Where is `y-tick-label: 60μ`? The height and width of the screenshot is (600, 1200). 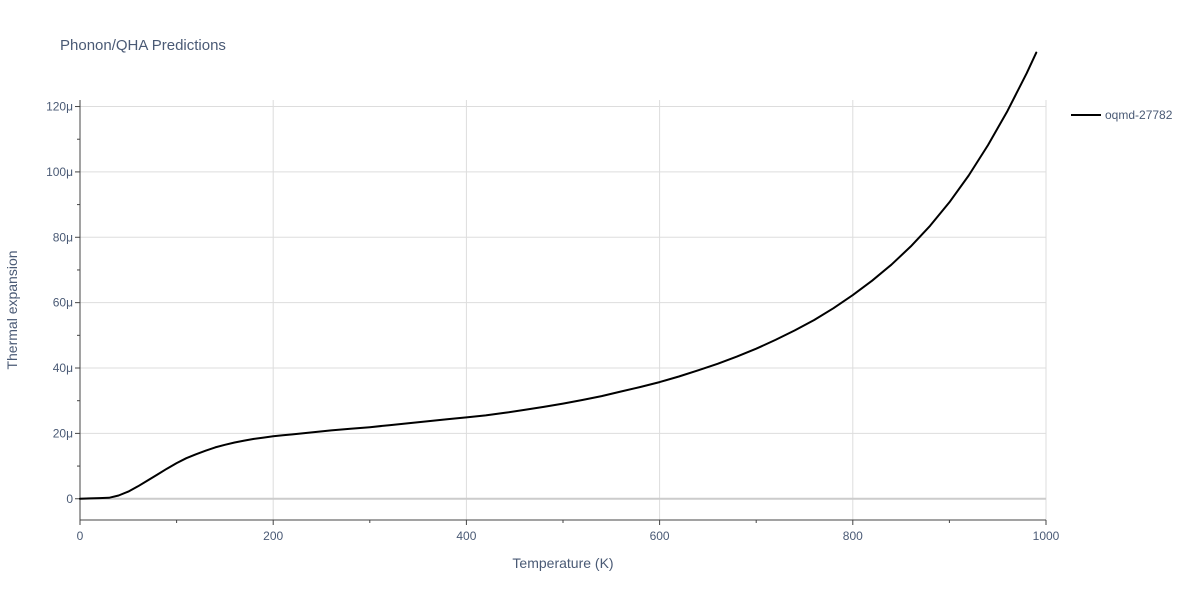
y-tick-label: 60μ is located at coordinates (63, 303).